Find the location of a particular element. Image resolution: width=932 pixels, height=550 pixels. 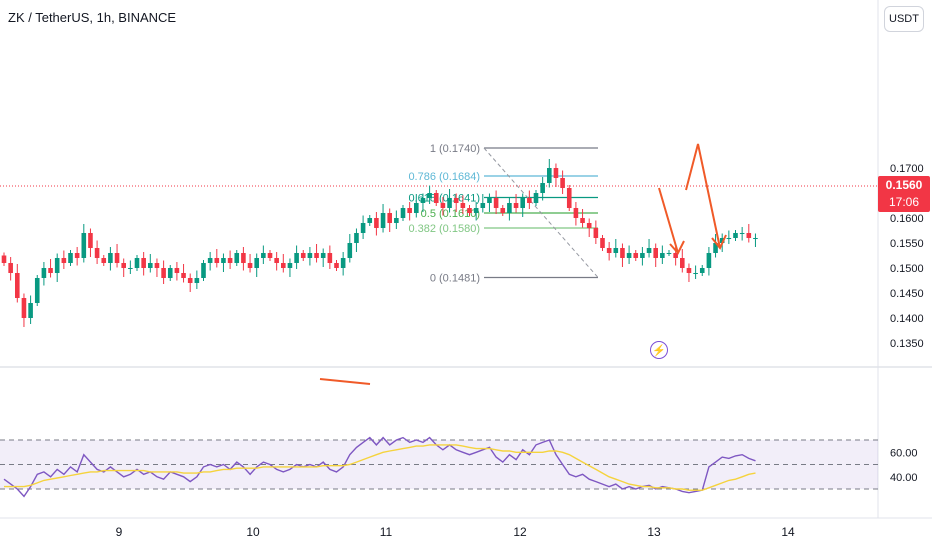

y-tick-label: 0.1350 is located at coordinates (907, 344).